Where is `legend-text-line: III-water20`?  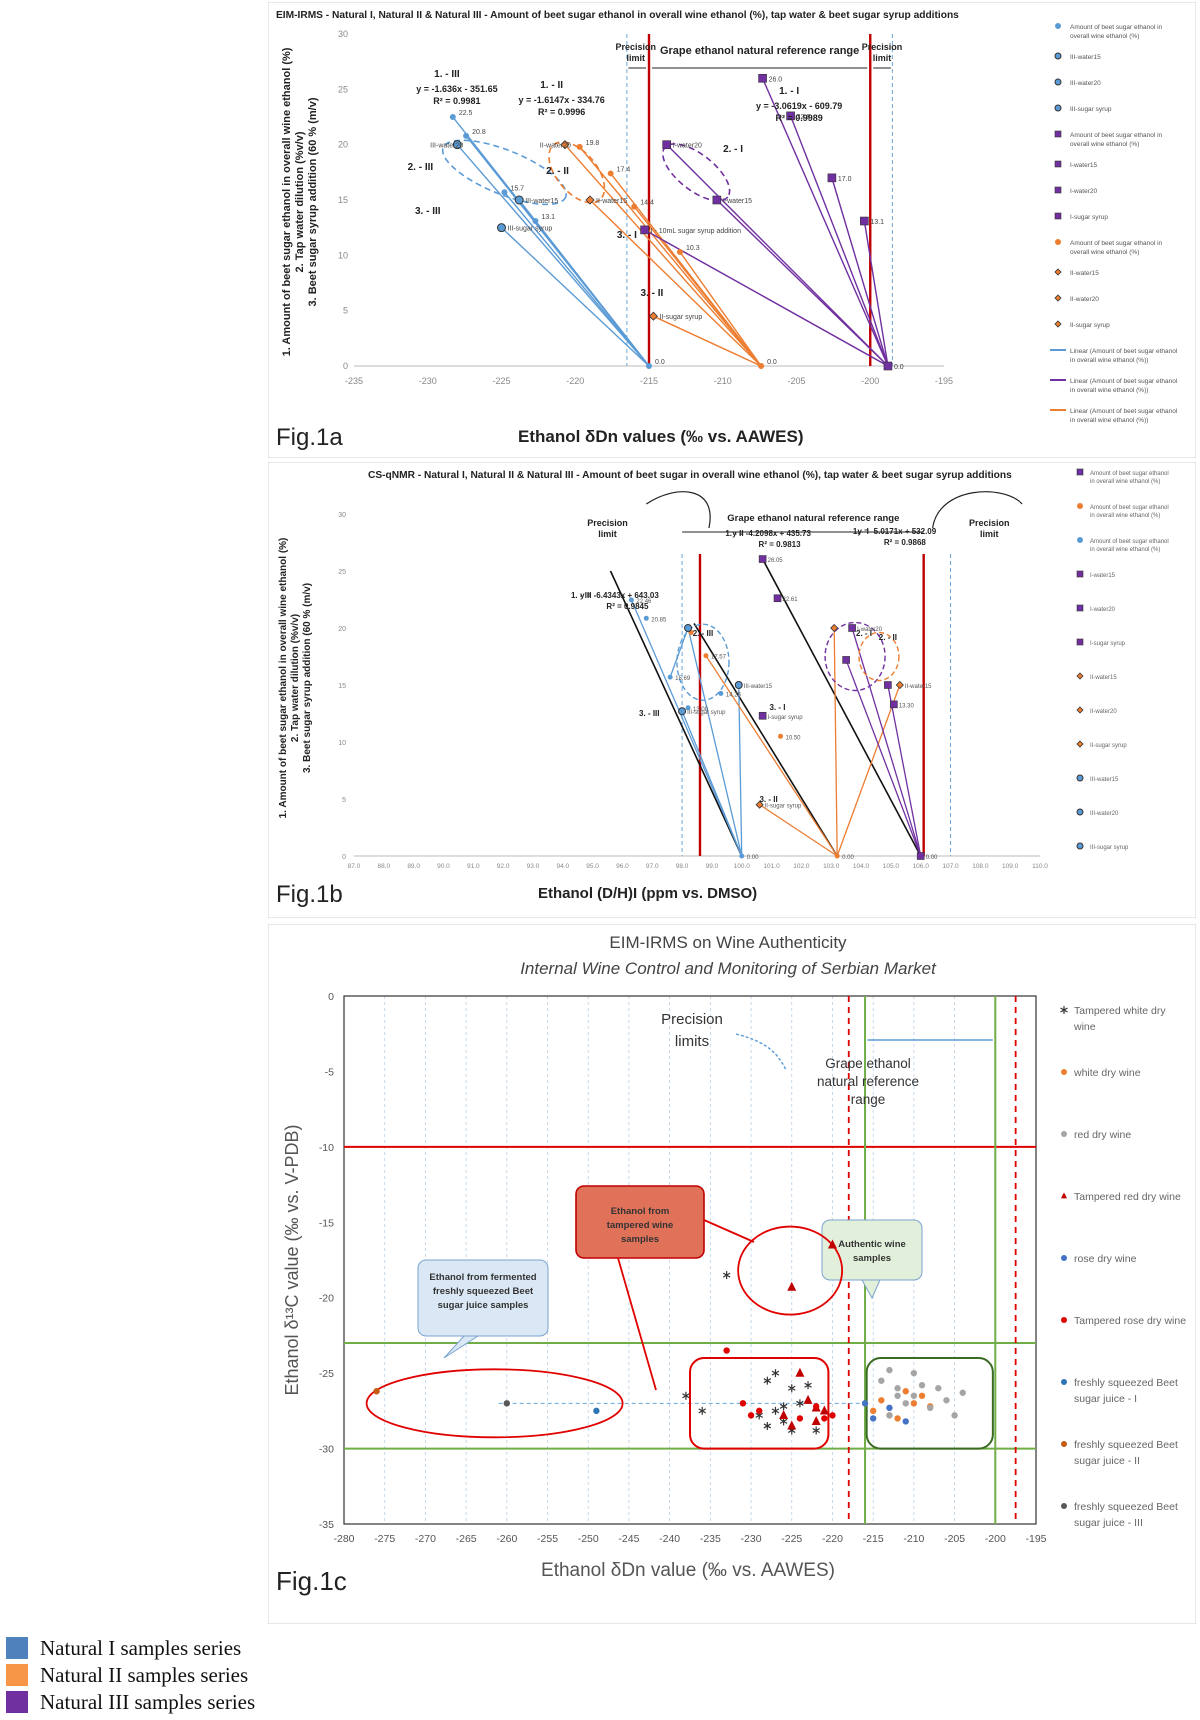 legend-text-line: III-water20 is located at coordinates (1085, 83).